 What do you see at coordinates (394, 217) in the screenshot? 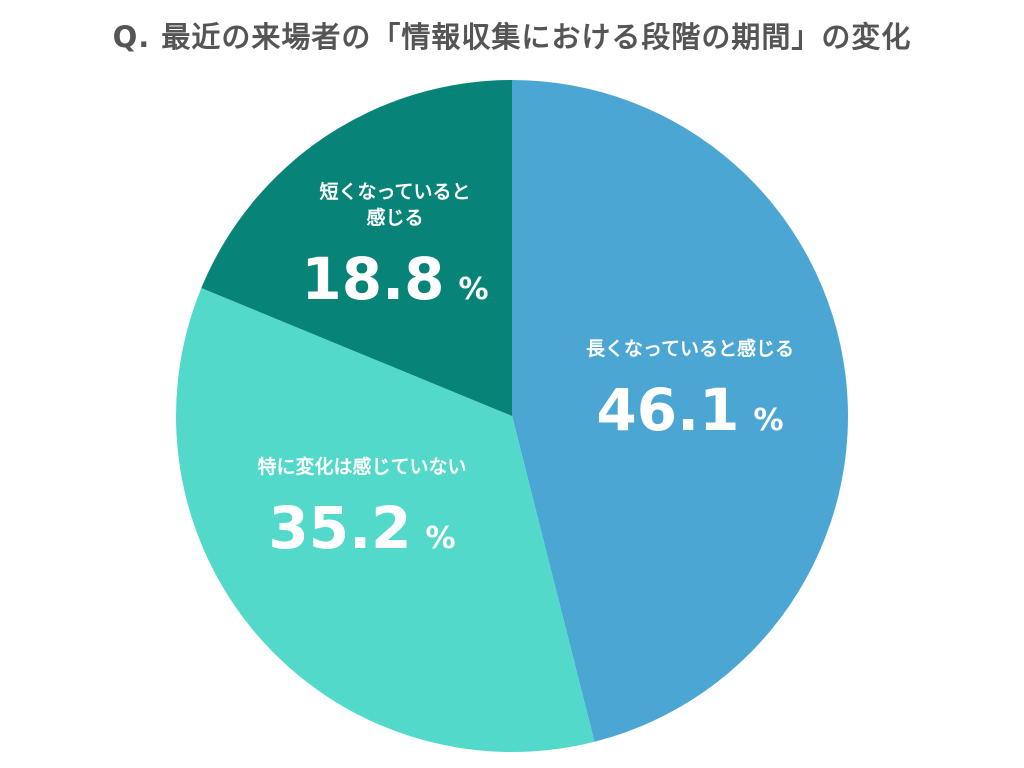
I see `slice-name-3-line-2: 感じる` at bounding box center [394, 217].